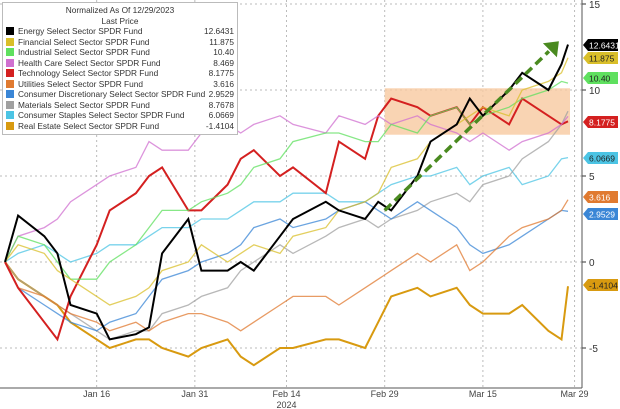 The width and height of the screenshot is (620, 409). I want to click on last-price-tag: 3.616, so click(600, 197).